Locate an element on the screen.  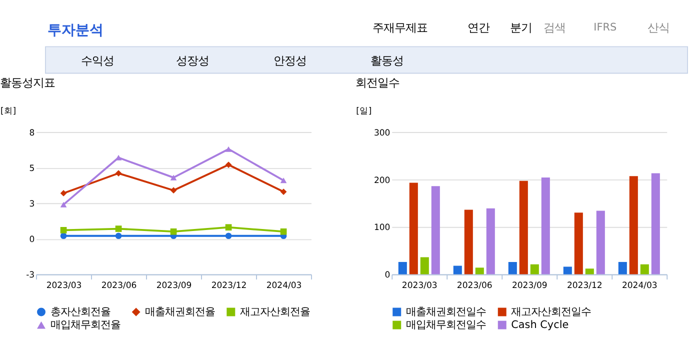
chart-title: 회전일수 is located at coordinates (378, 83).